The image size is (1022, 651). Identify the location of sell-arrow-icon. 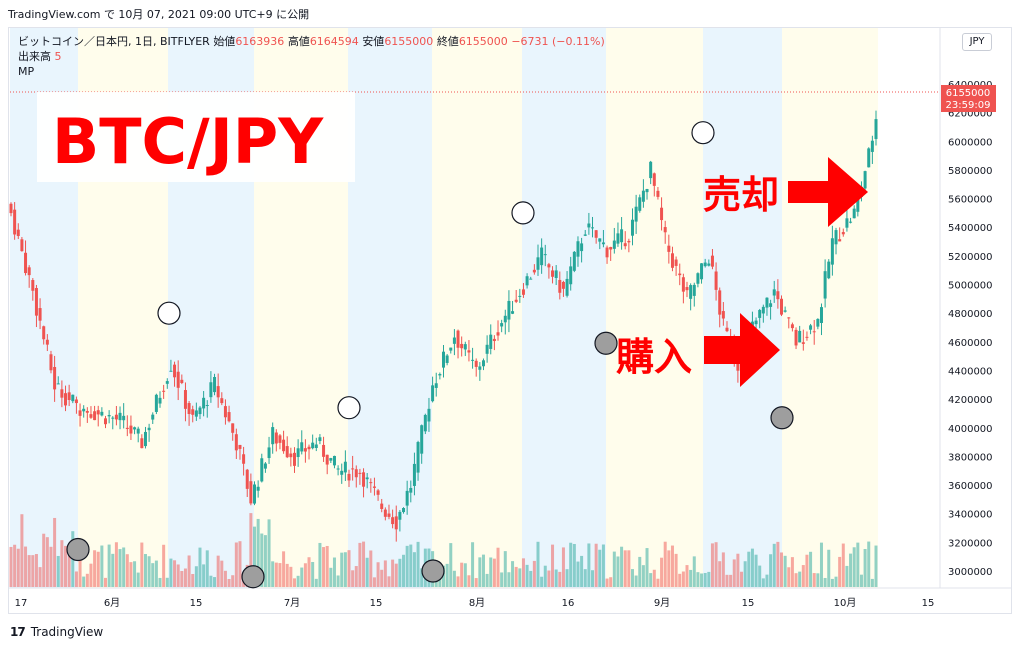
(828, 192).